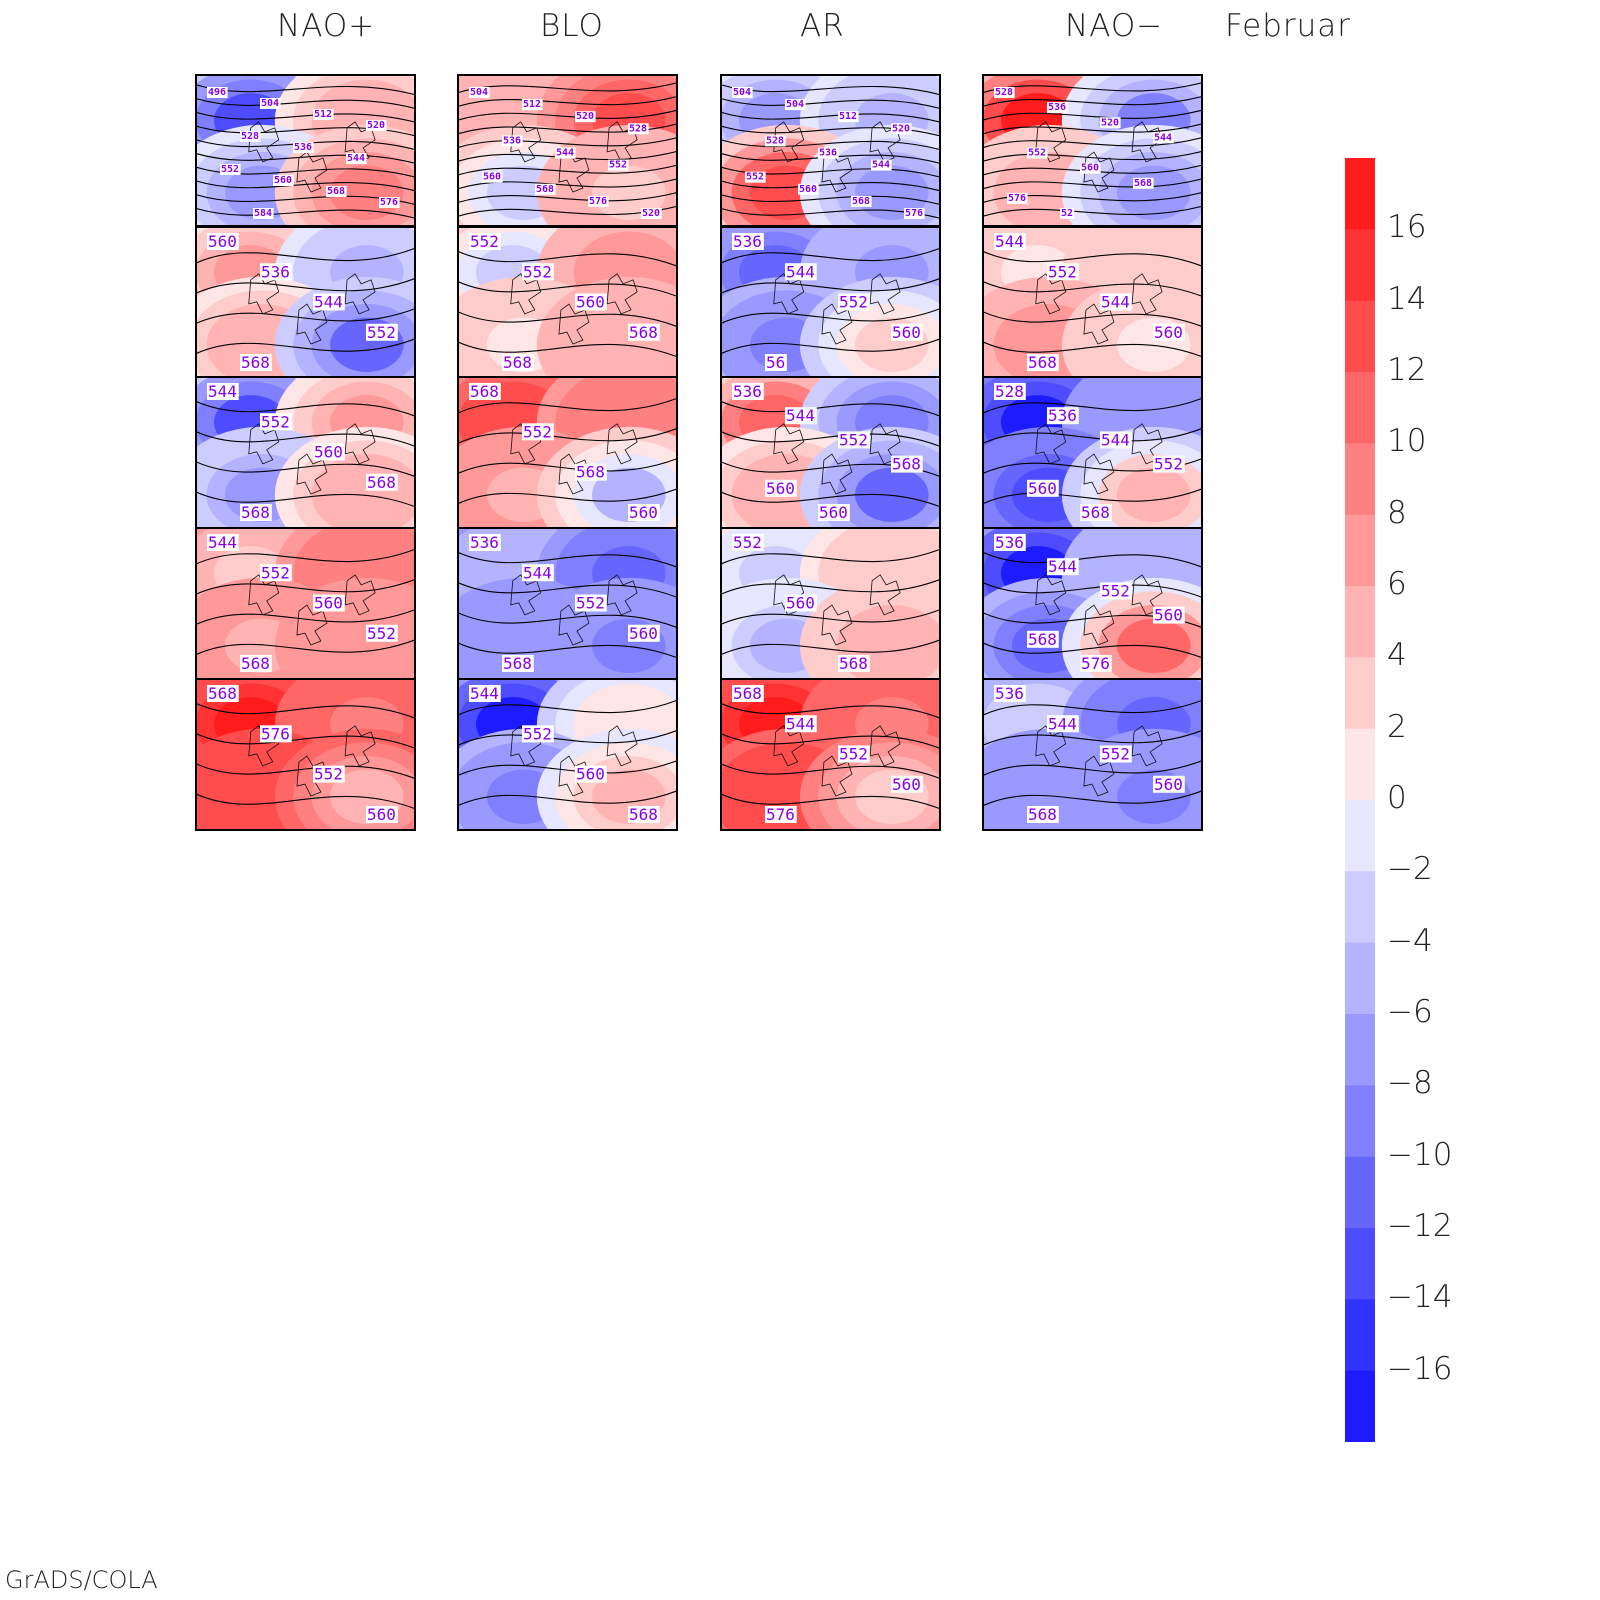  I want to click on contour-label: 496, so click(217, 92).